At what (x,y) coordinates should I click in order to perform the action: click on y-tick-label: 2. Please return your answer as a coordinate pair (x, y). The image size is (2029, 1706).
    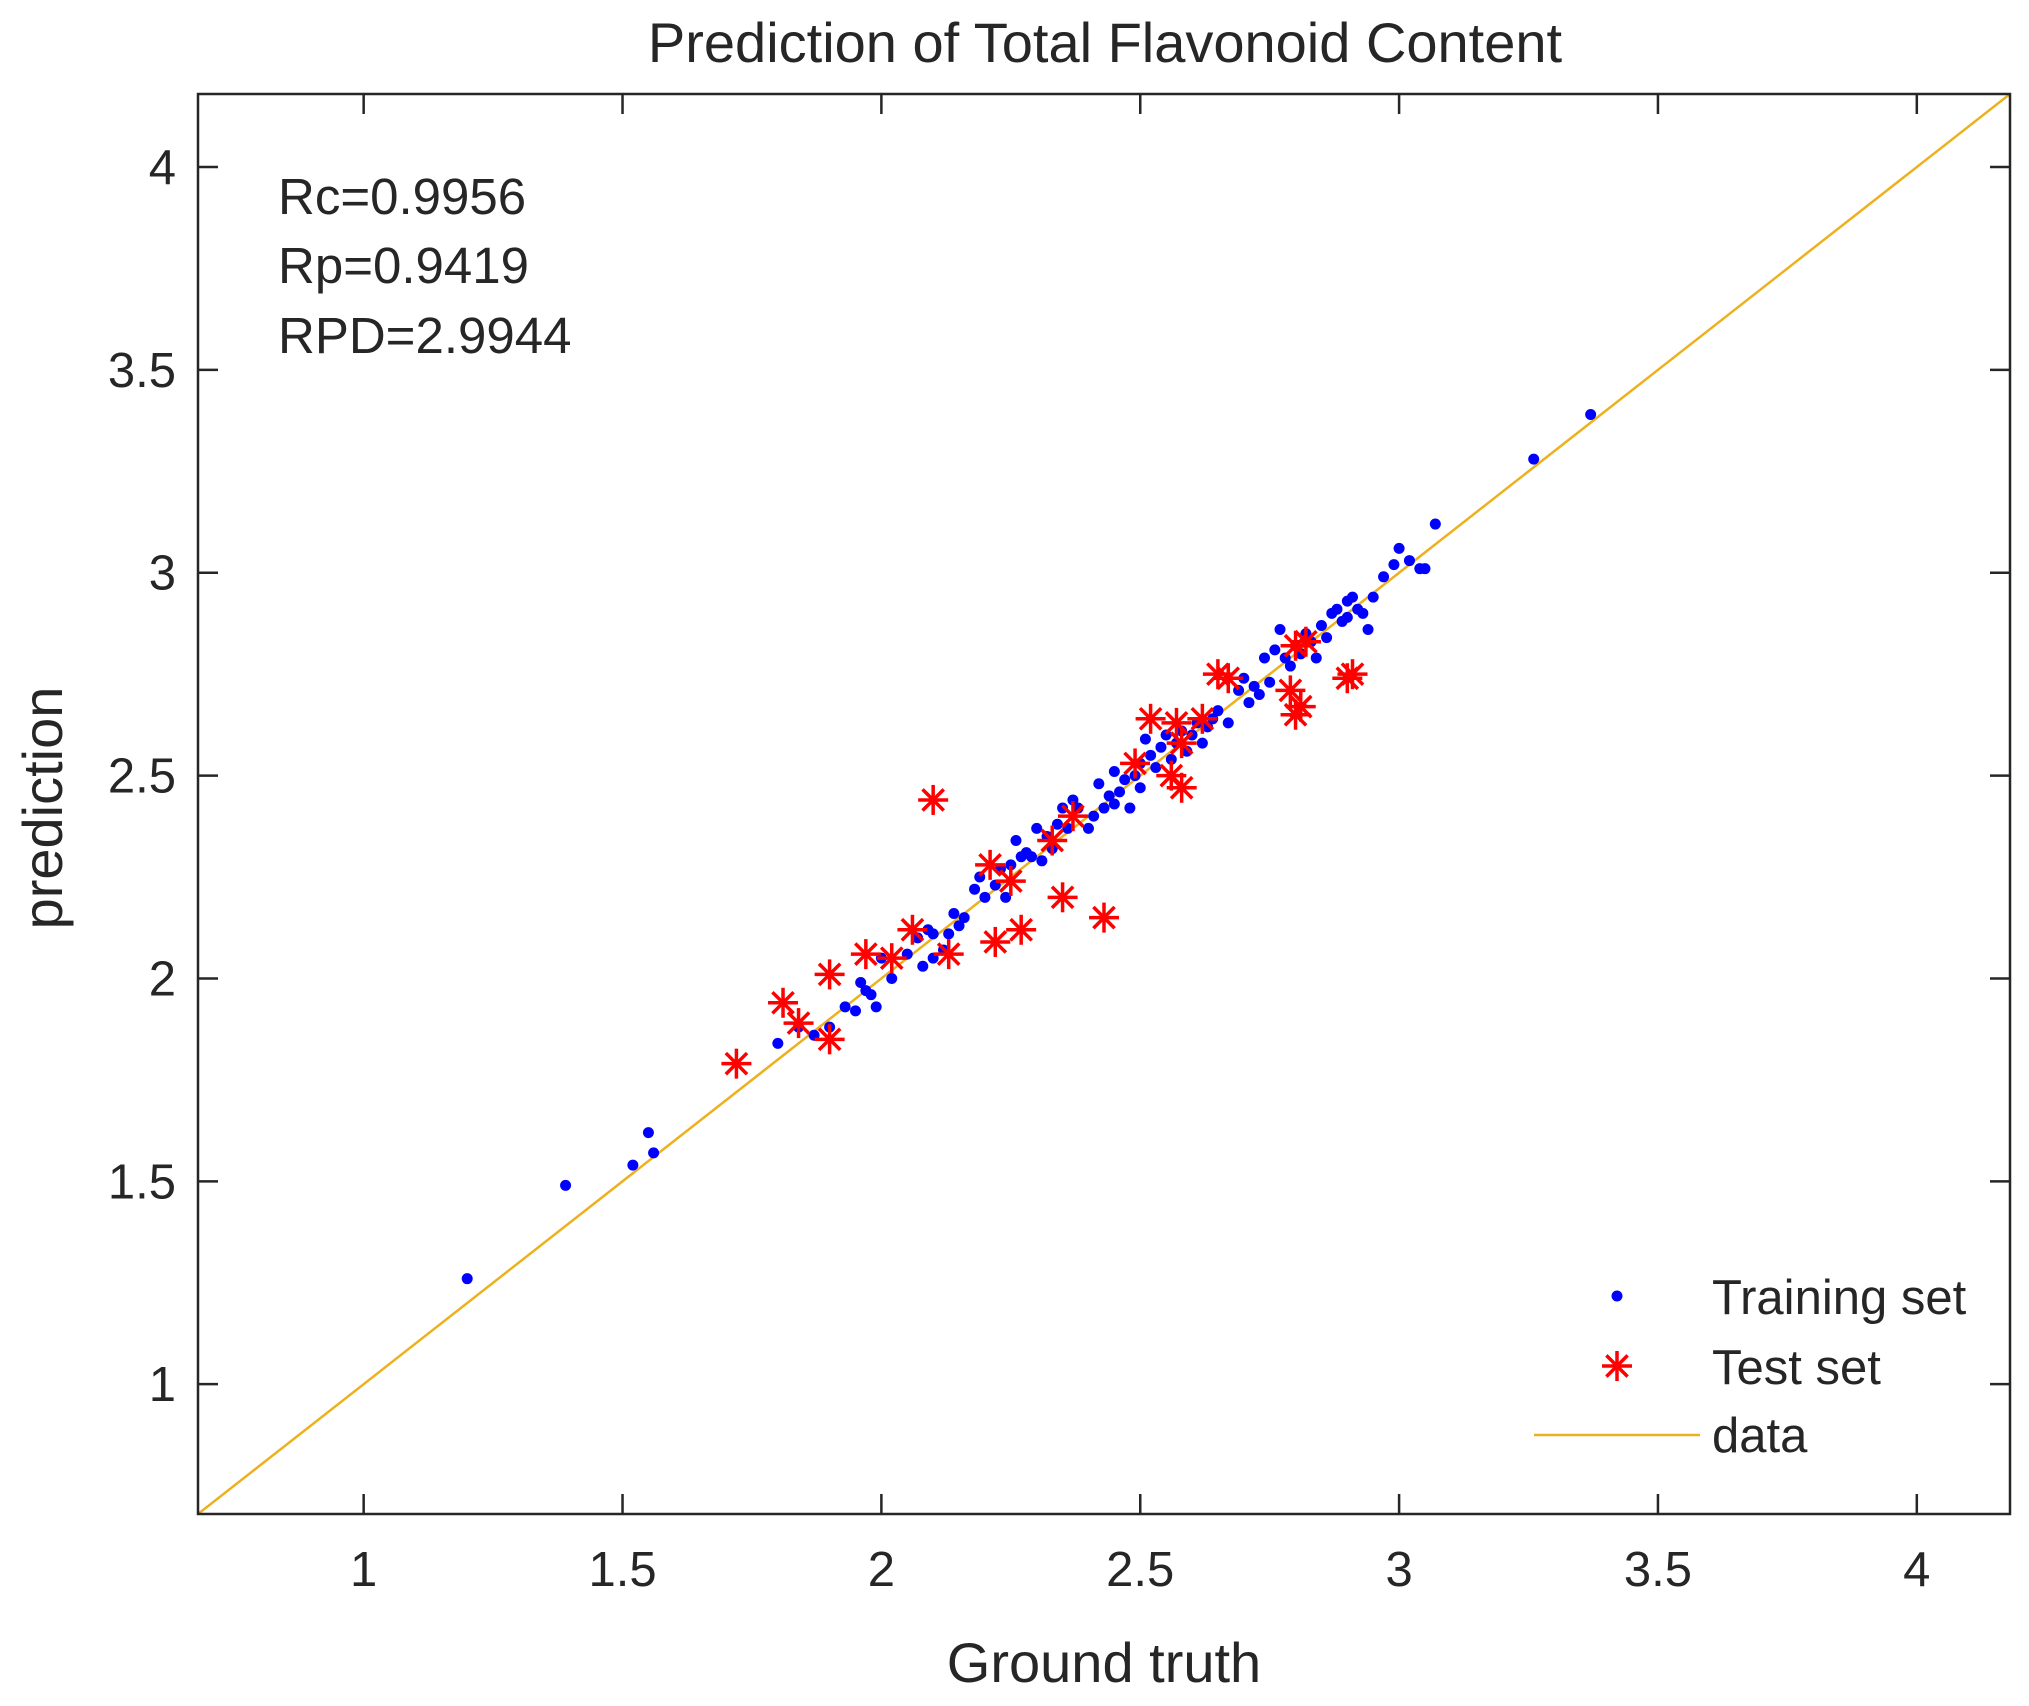
    Looking at the image, I should click on (162, 979).